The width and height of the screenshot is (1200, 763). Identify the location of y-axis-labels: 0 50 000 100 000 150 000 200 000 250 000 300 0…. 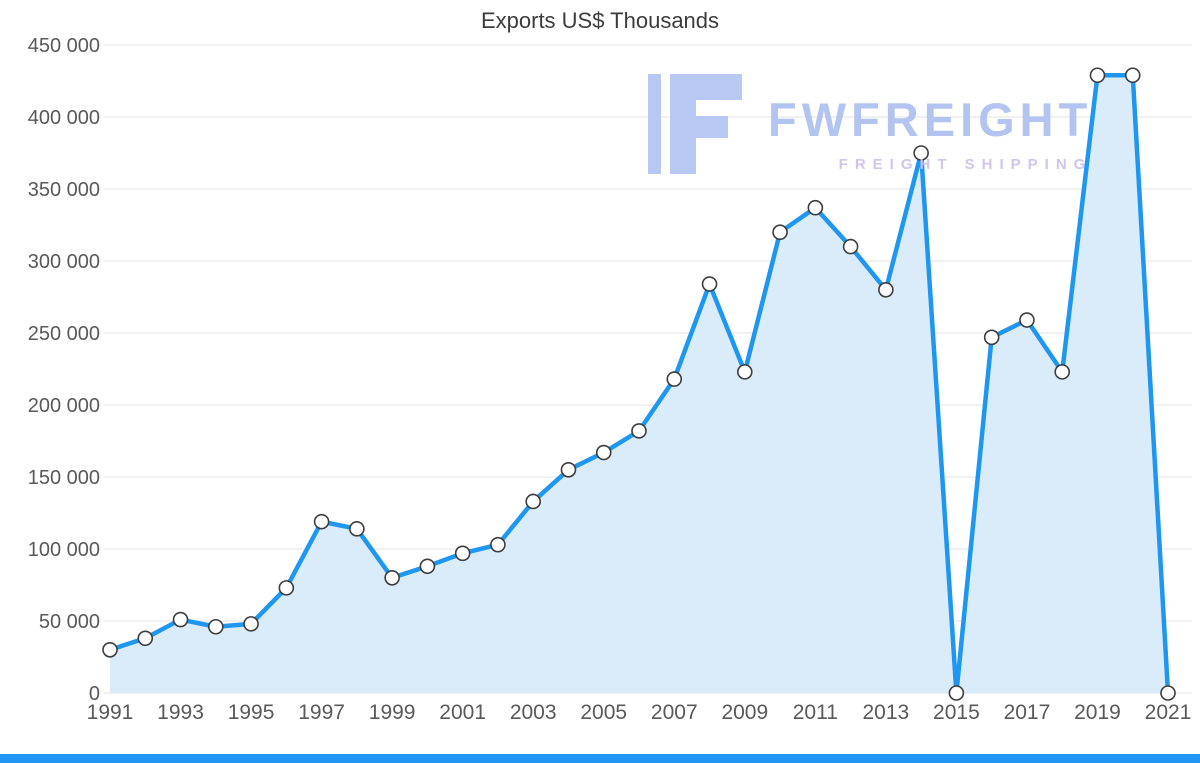
(64, 370).